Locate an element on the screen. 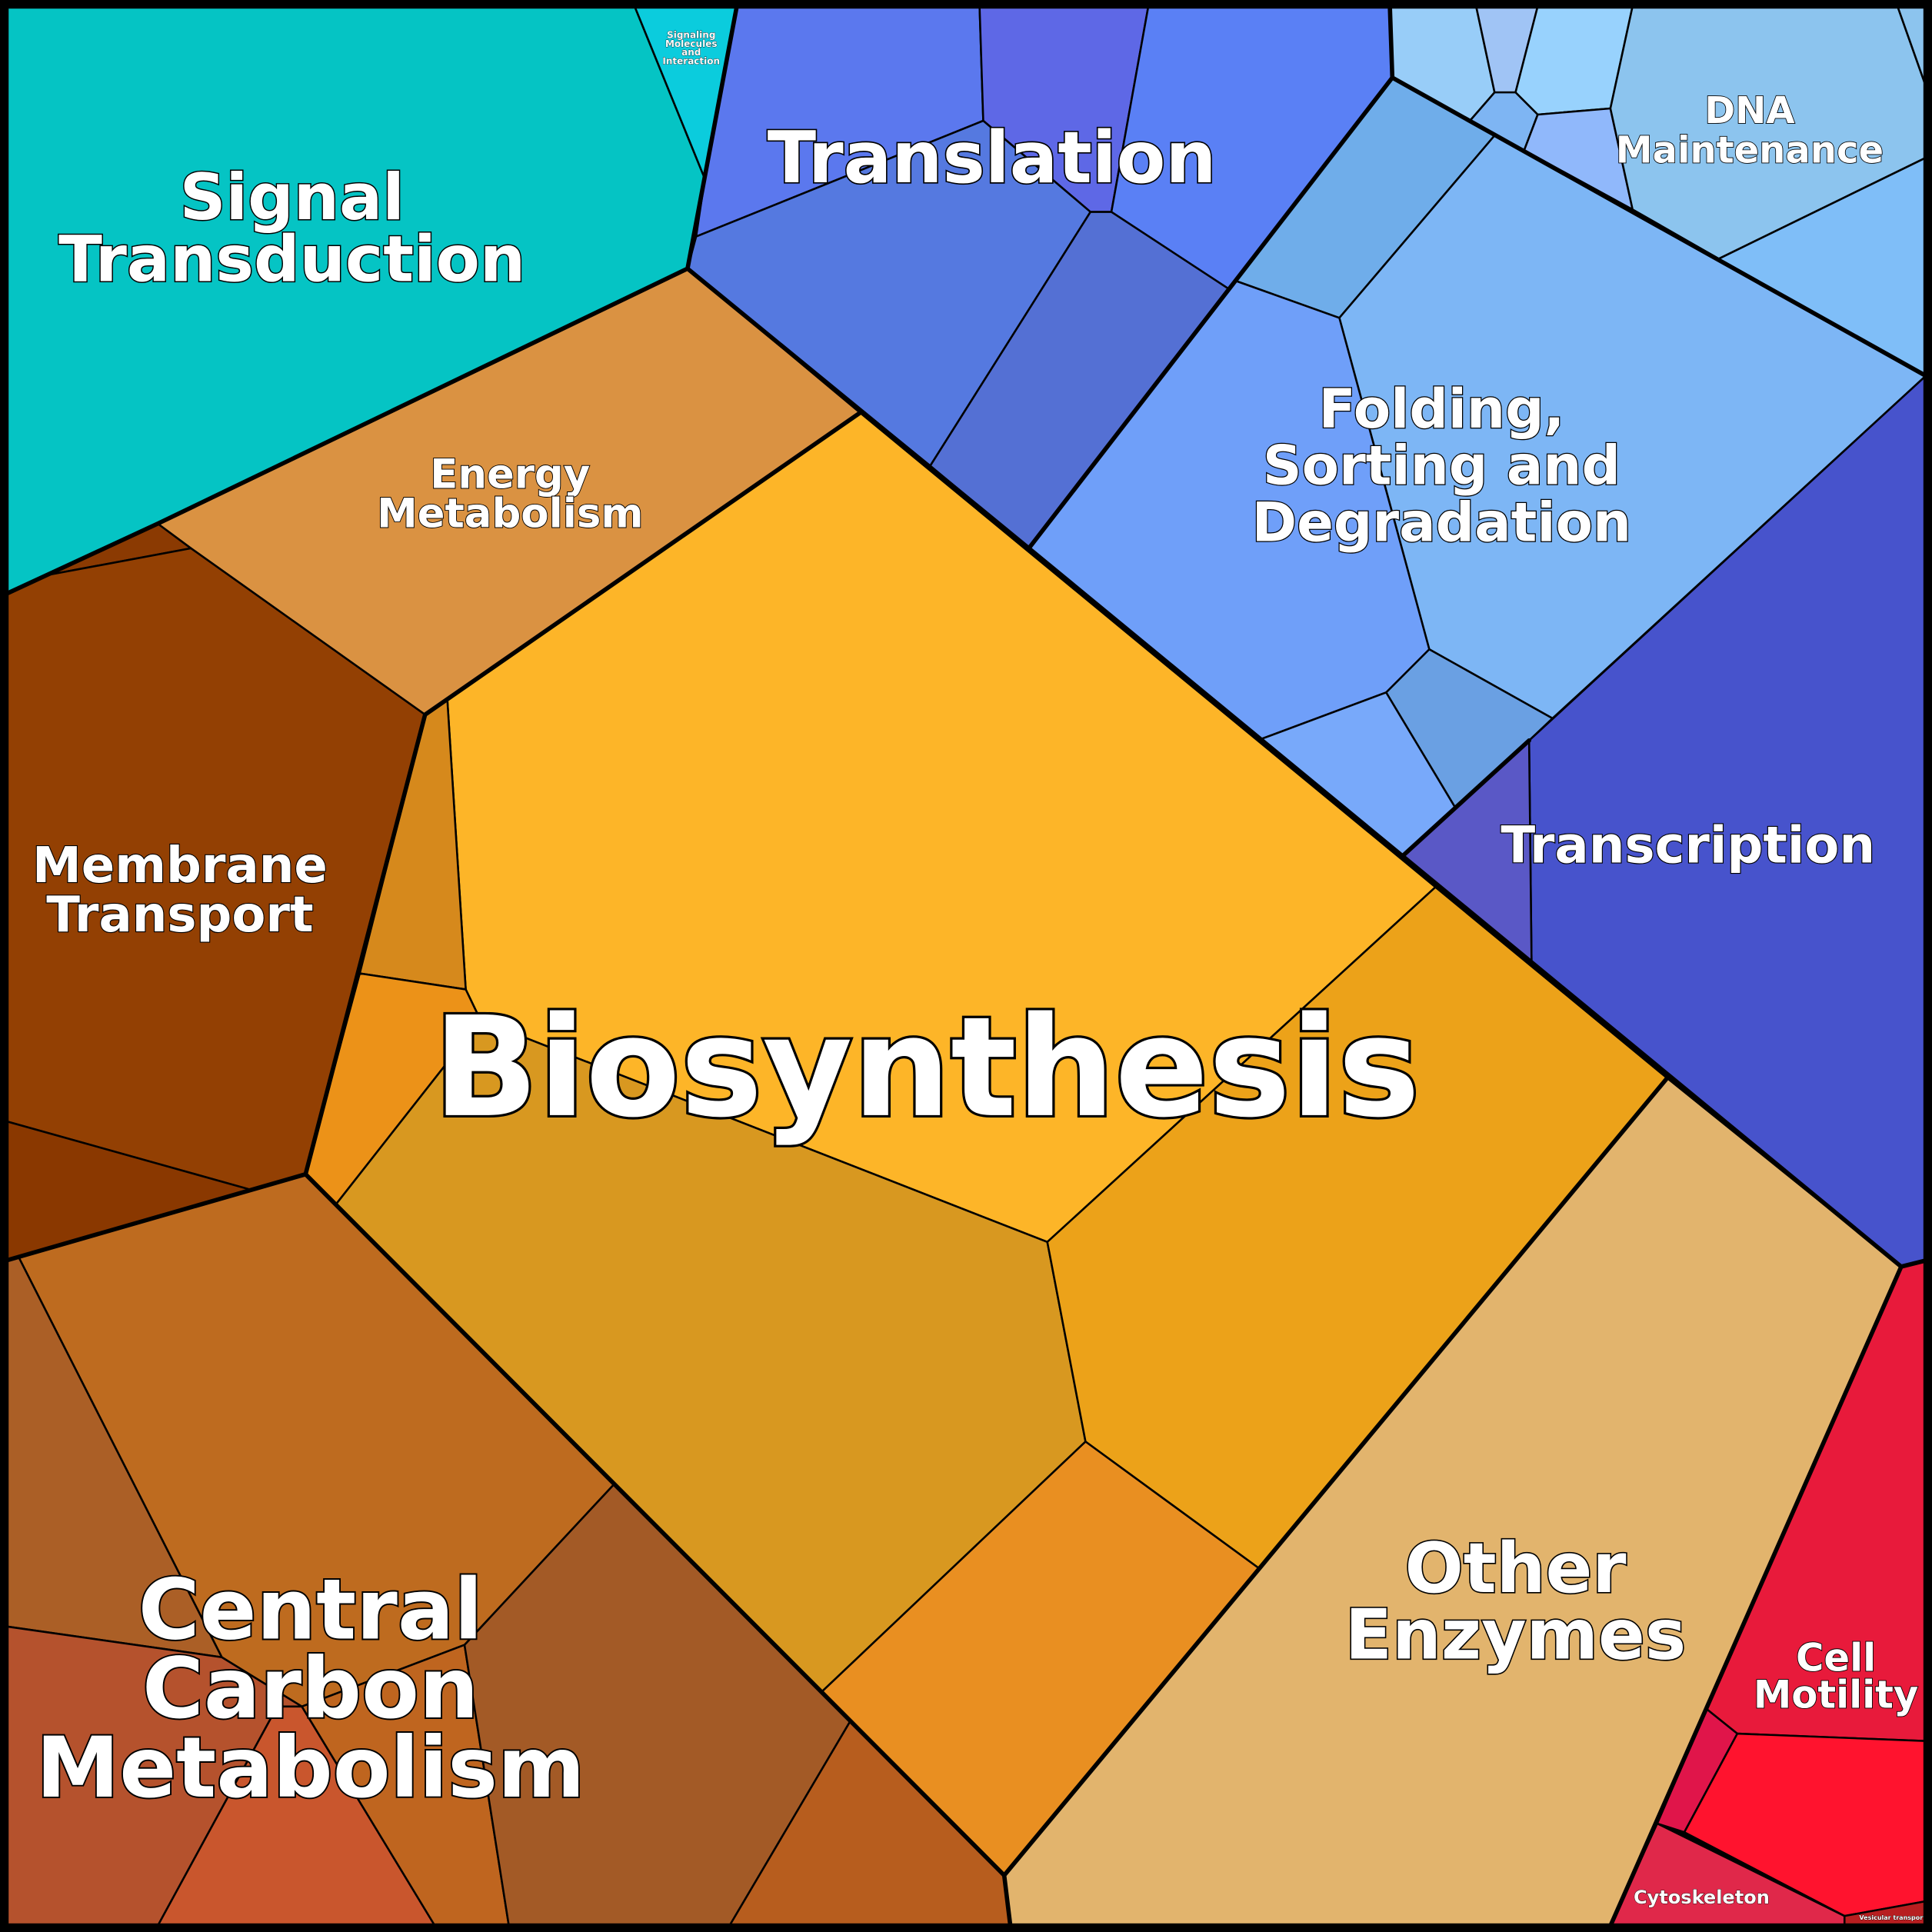 This screenshot has width=1932, height=1932. folding-label-line: Sorting and is located at coordinates (1442, 466).